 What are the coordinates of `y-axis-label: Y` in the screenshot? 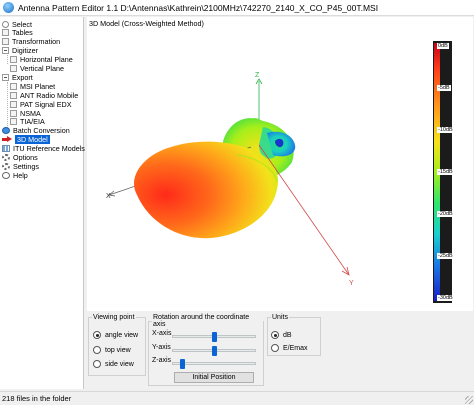 It's located at (351, 283).